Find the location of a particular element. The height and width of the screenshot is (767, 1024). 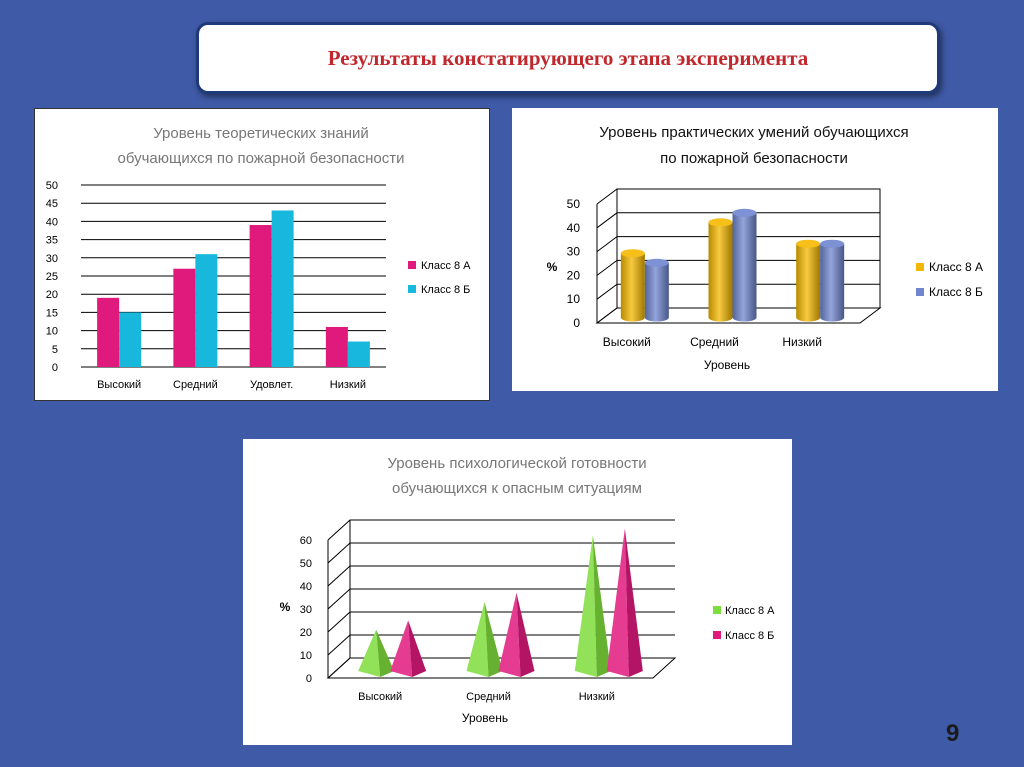

chart-title-line: Уровень психологической готовности is located at coordinates (516, 463).